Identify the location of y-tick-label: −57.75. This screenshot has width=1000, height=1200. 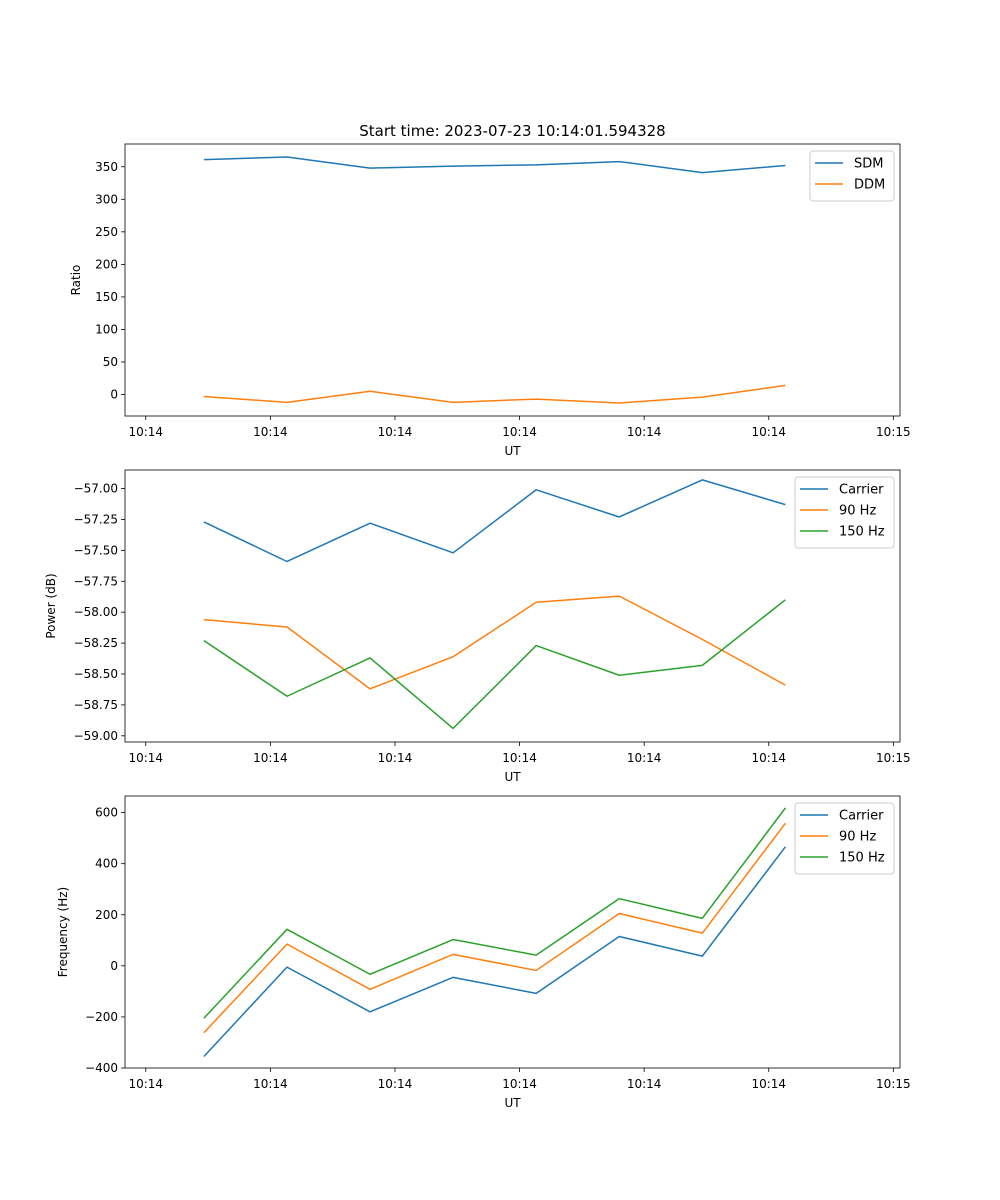
(96, 581).